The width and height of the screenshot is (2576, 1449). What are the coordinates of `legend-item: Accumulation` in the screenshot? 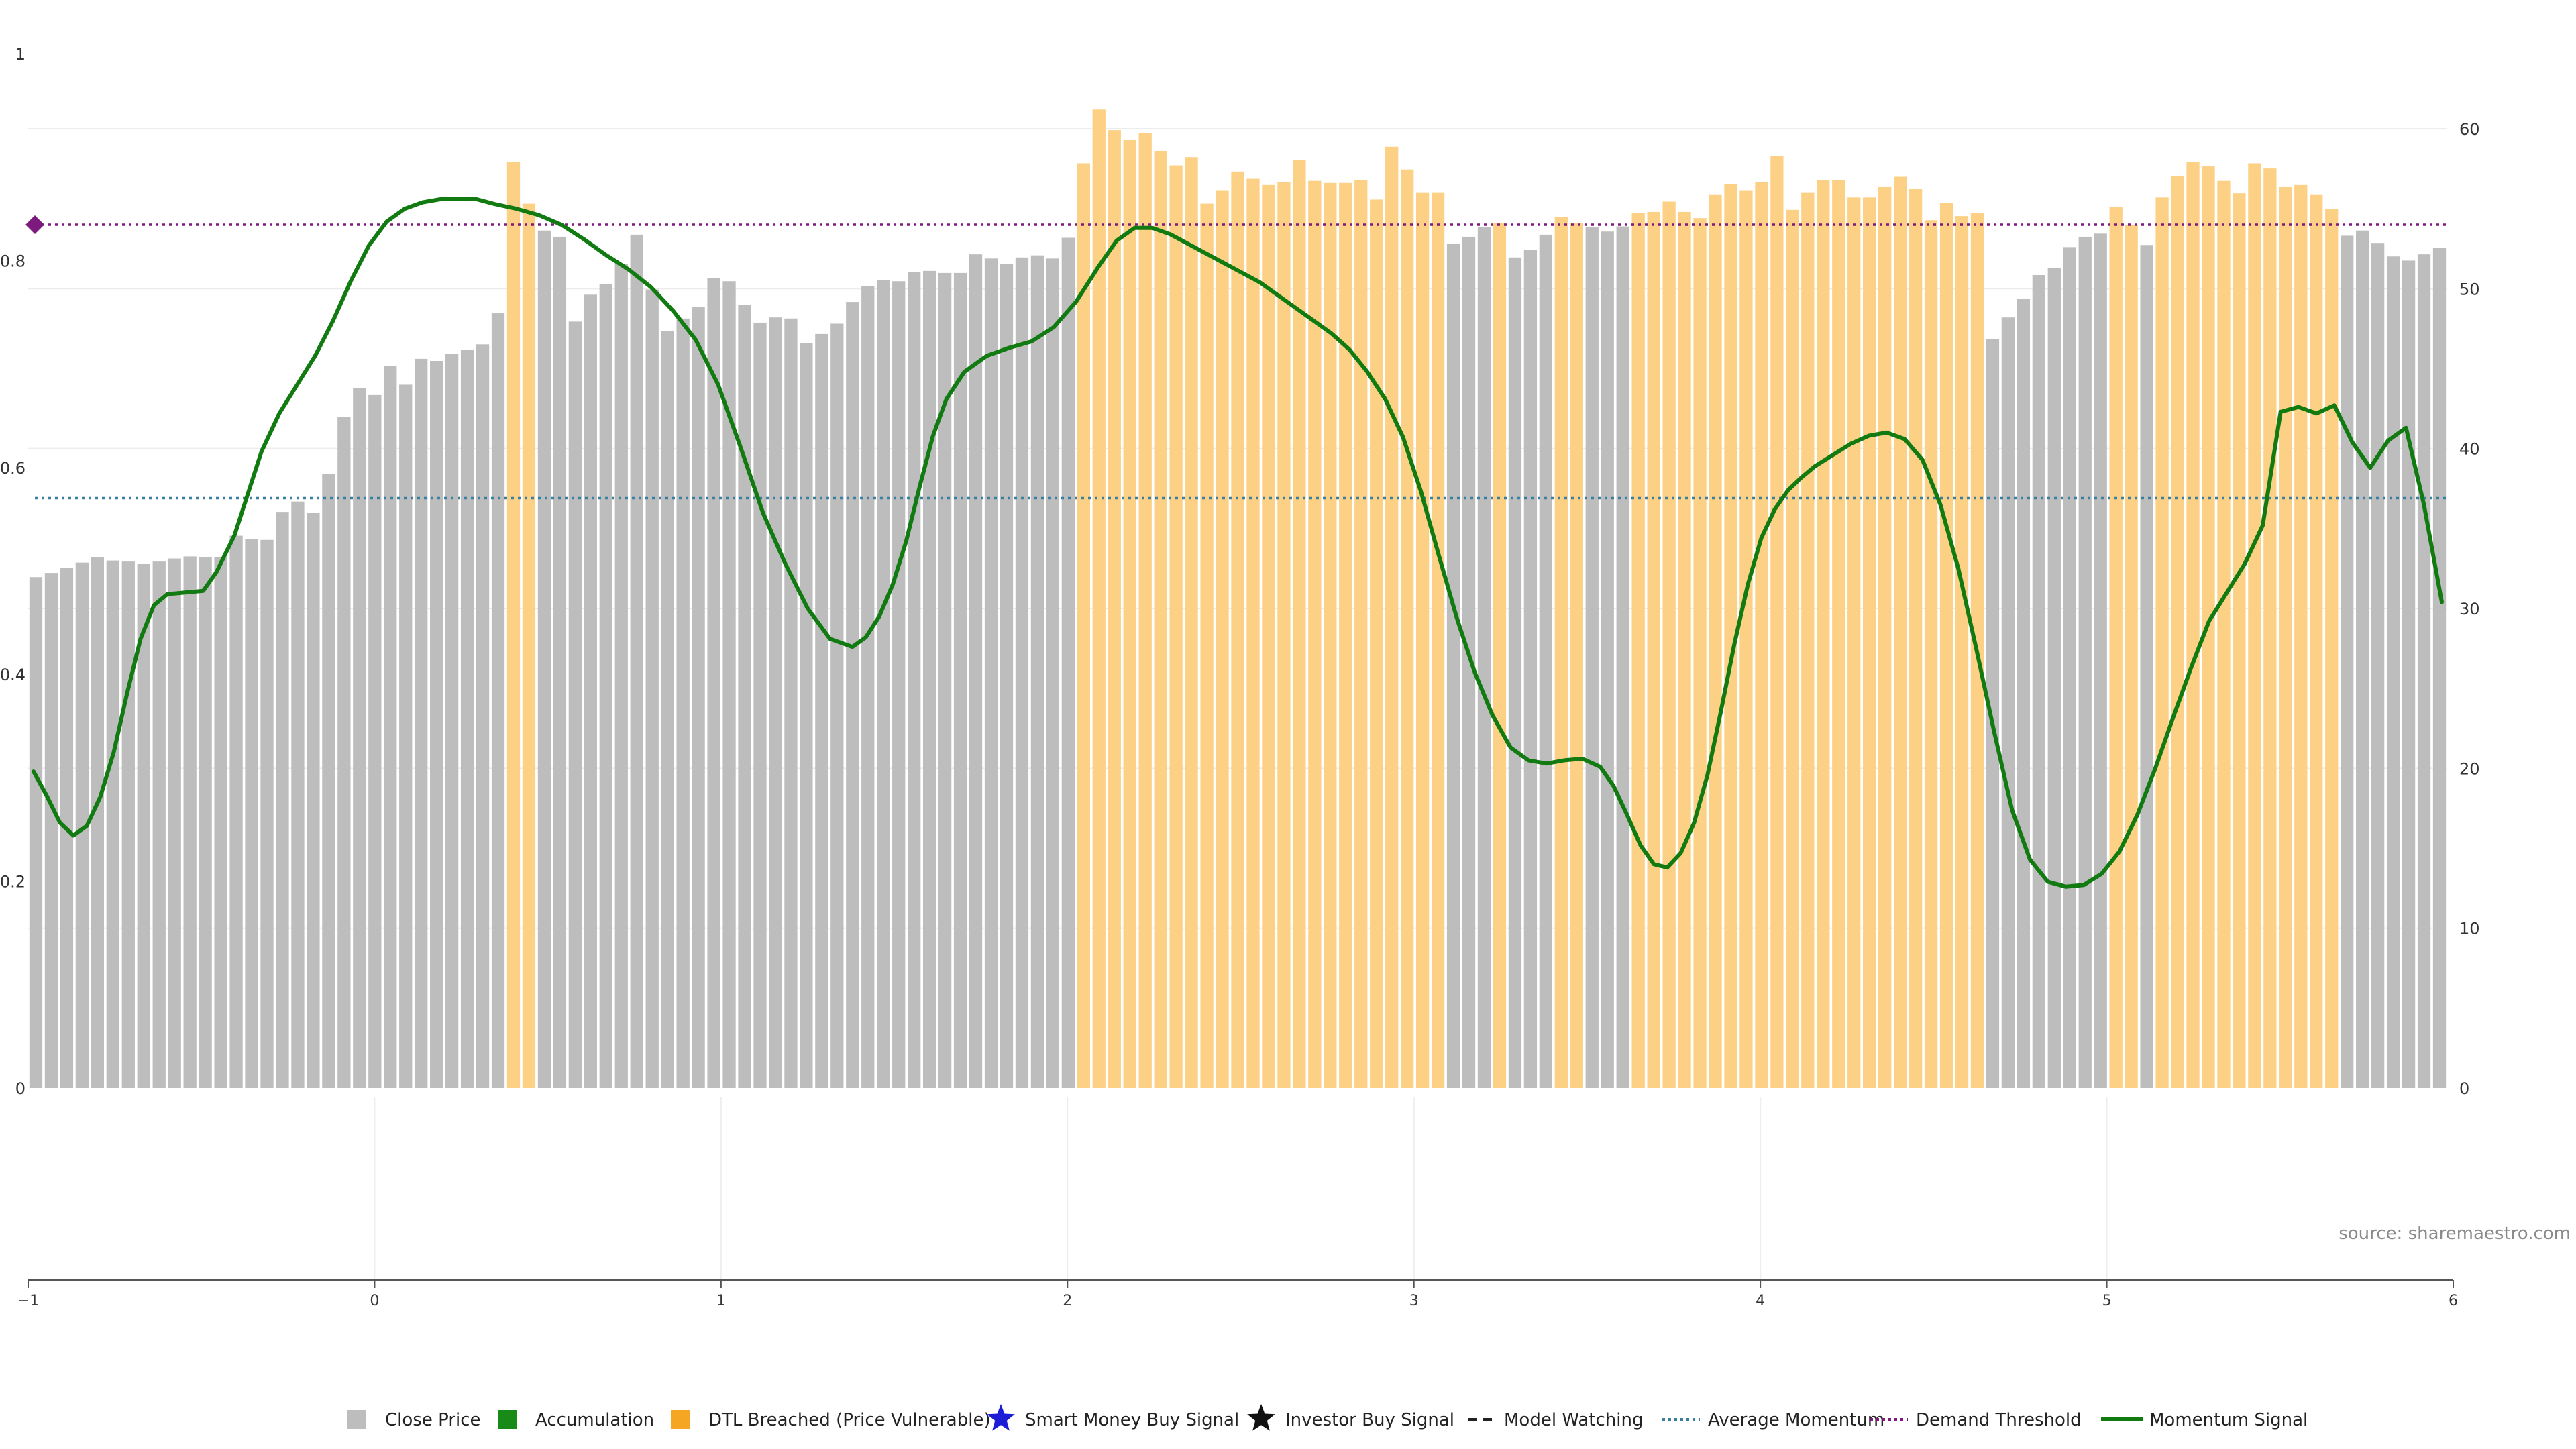 It's located at (576, 1420).